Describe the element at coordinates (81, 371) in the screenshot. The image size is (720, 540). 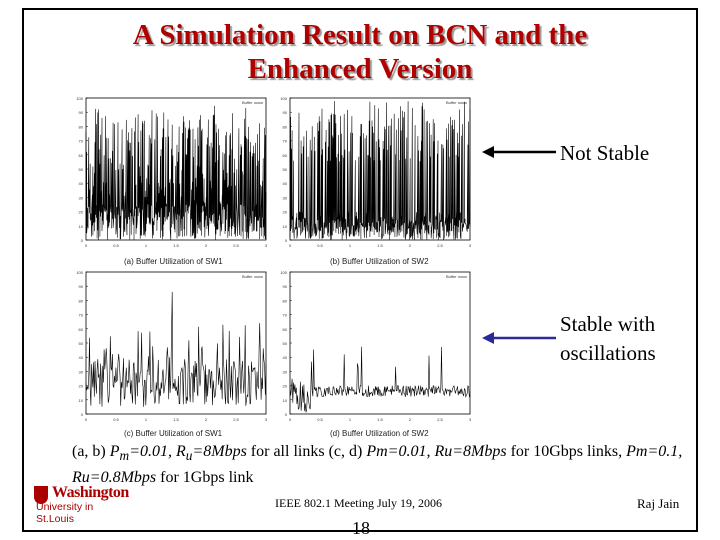
I see `plot-c-ytick: 30` at that location.